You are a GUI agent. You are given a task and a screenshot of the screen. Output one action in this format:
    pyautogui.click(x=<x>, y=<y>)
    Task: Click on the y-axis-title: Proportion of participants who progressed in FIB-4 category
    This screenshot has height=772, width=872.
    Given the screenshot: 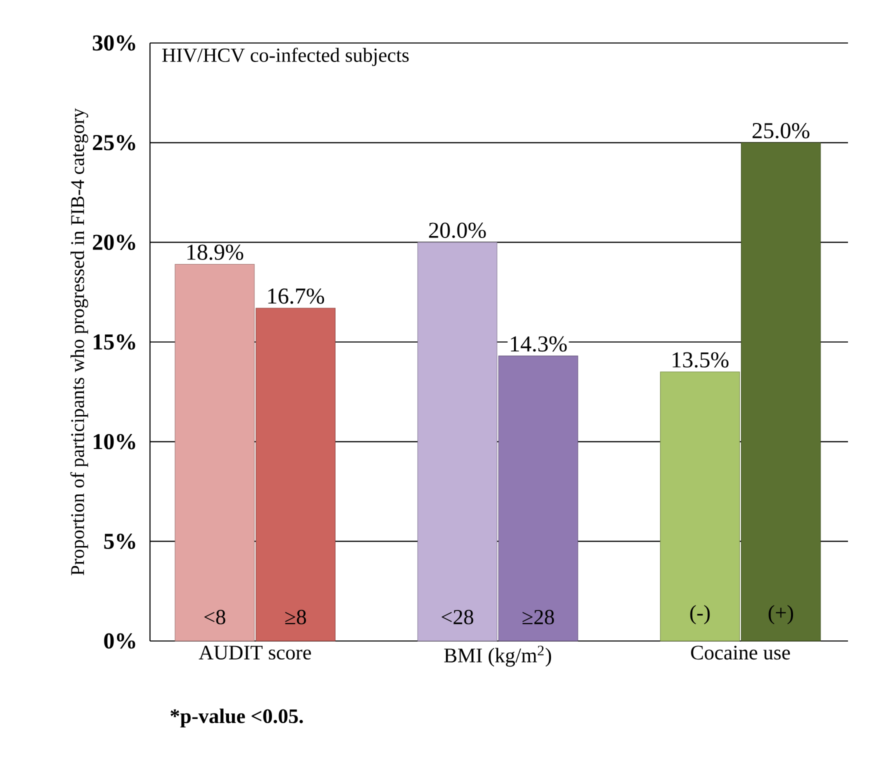 What is the action you would take?
    pyautogui.click(x=79, y=342)
    